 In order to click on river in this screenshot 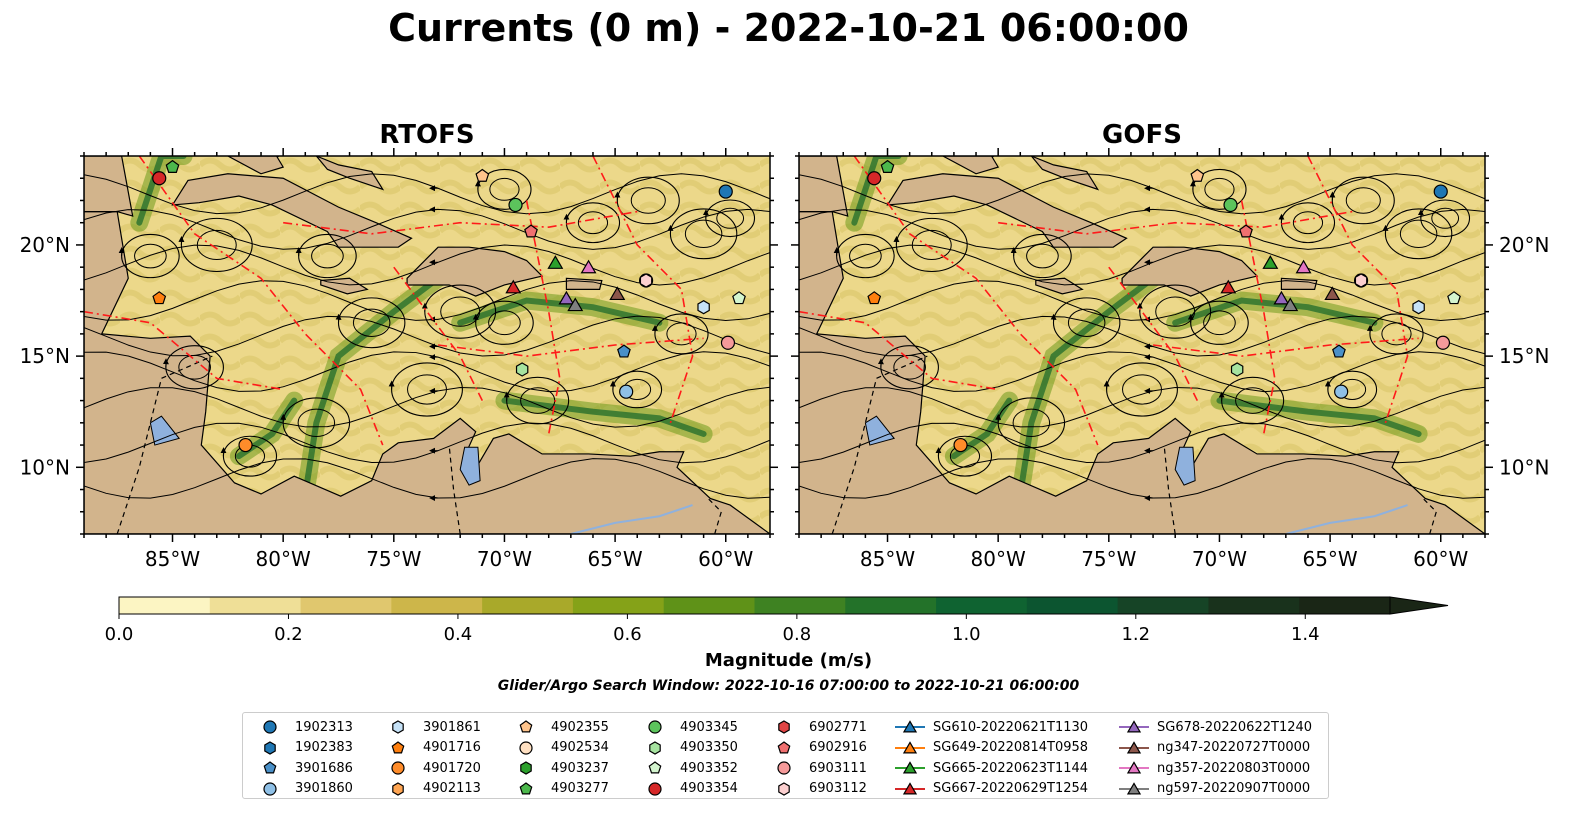, I will do `click(631, 519)`.